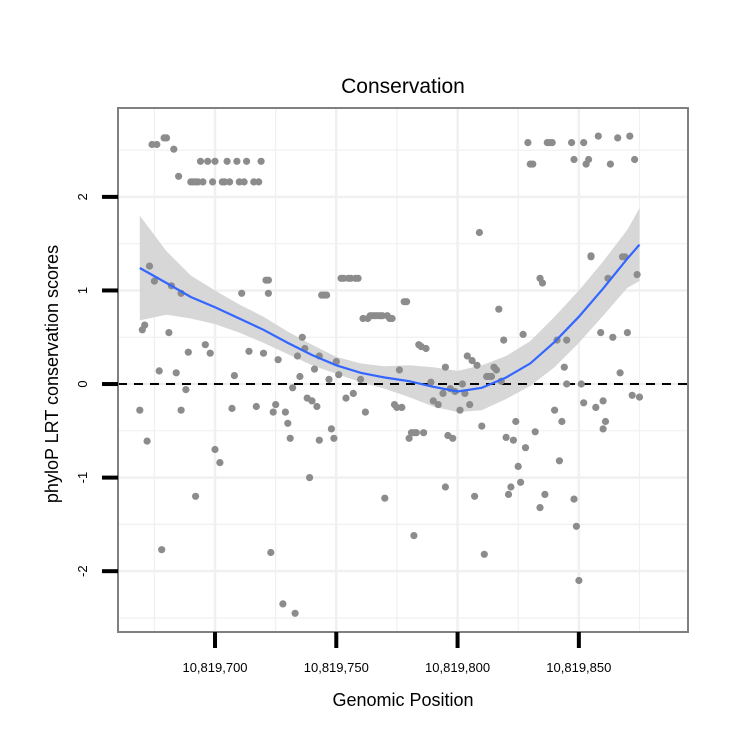 The height and width of the screenshot is (750, 750). I want to click on y-tick-label: 2, so click(82, 196).